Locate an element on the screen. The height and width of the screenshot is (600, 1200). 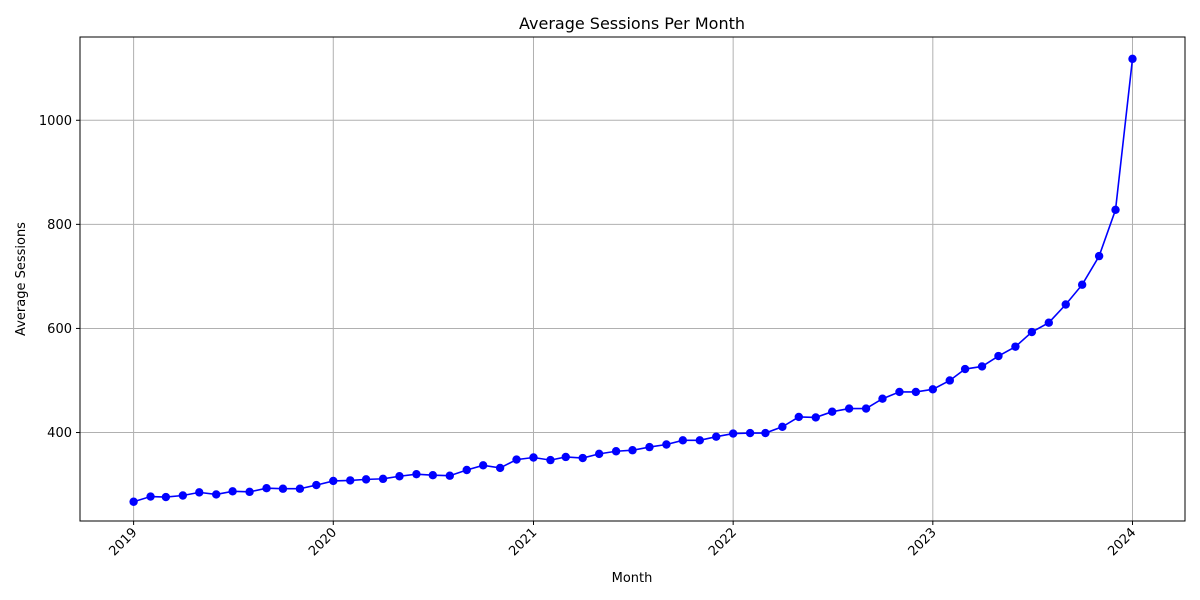
x-tick-label: 2021 is located at coordinates (523, 542).